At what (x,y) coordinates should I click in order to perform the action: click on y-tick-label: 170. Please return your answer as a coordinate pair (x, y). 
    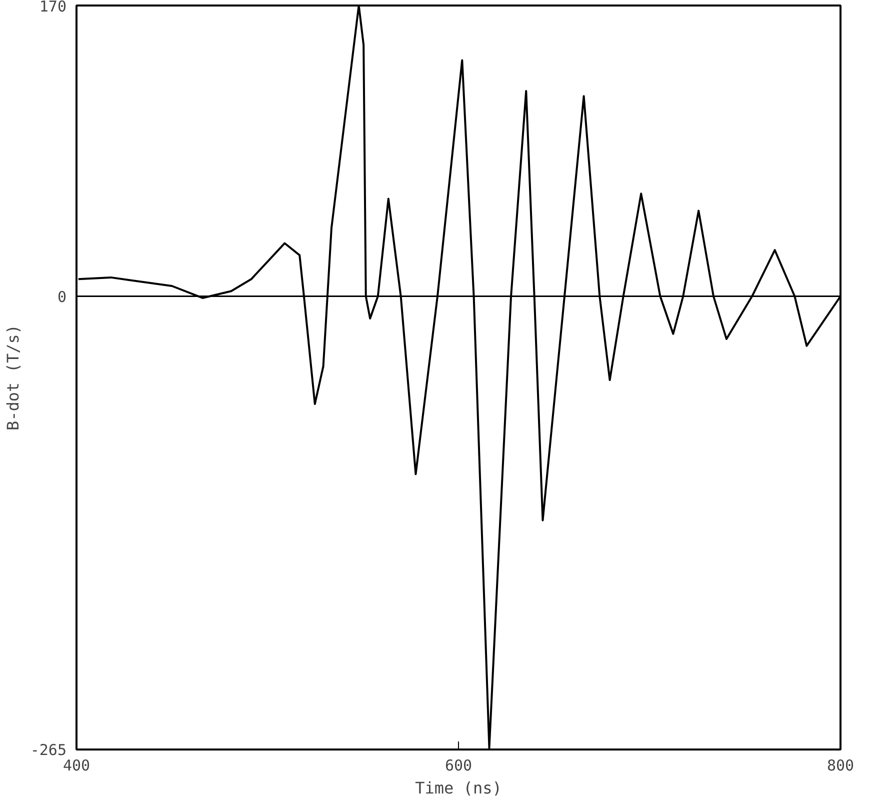
    Looking at the image, I should click on (52, 8).